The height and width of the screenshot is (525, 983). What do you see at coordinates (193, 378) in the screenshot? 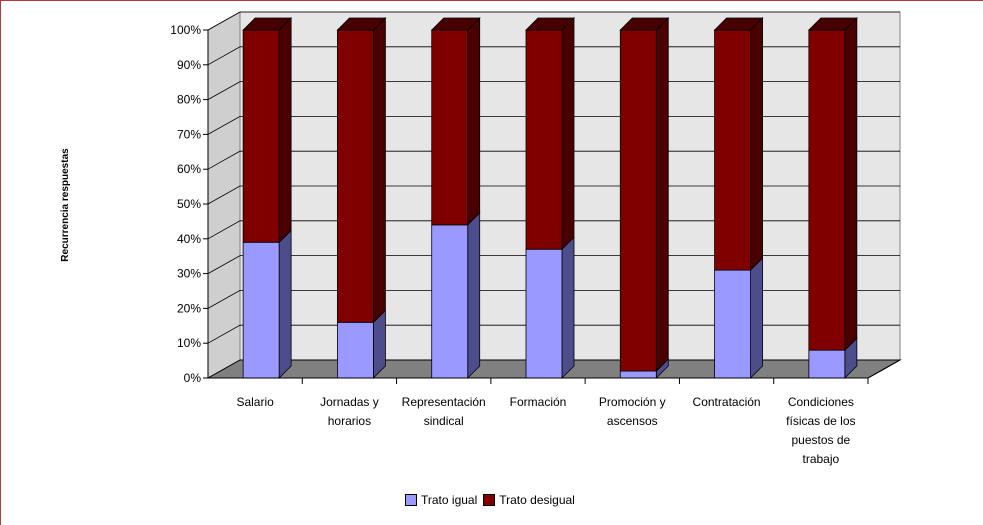
I see `y-tick-label: 0%` at bounding box center [193, 378].